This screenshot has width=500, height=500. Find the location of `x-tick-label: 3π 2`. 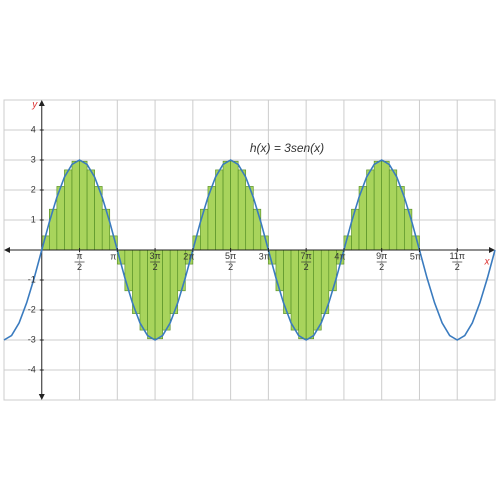

x-tick-label: 3π 2 is located at coordinates (154, 261).